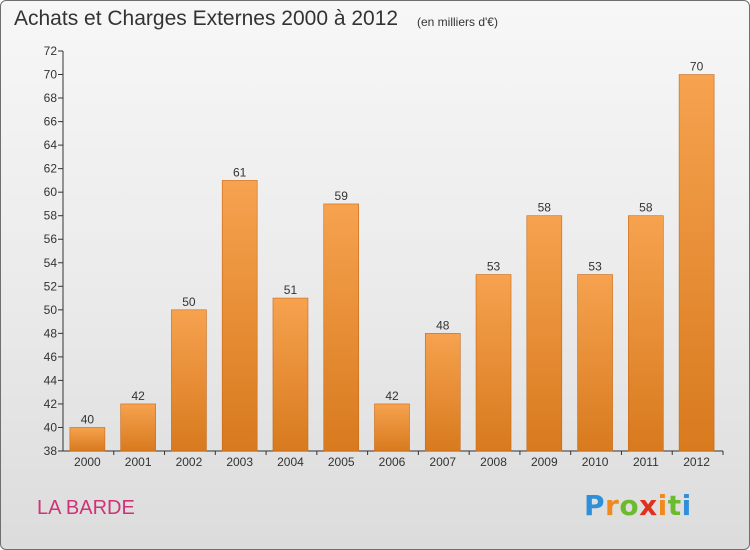 The image size is (750, 550). I want to click on x-tick-label: 2000, so click(87, 462).